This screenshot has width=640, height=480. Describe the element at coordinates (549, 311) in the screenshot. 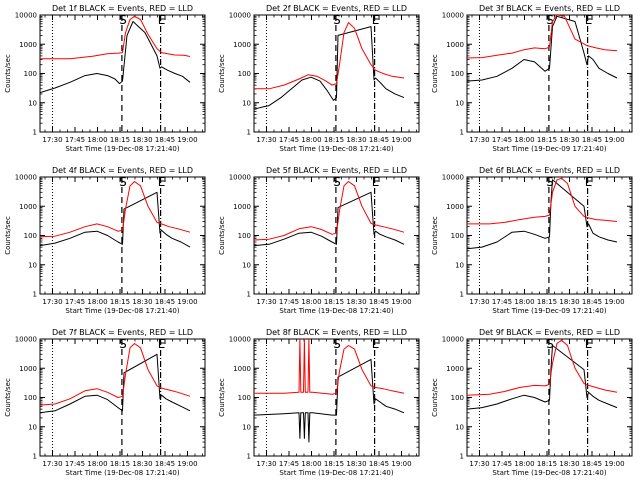

I see `x-axis-label: Start Time (19-Dec-09 17:21:40)` at that location.